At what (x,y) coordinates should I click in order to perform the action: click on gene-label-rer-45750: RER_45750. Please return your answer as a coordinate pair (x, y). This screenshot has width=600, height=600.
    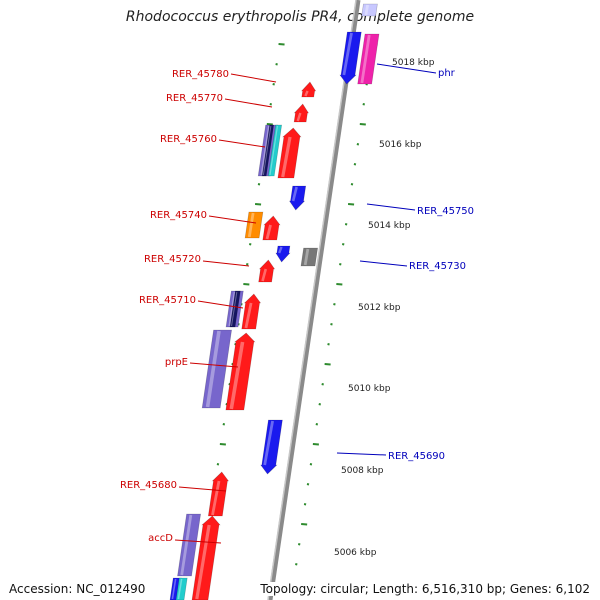
    Looking at the image, I should click on (445, 211).